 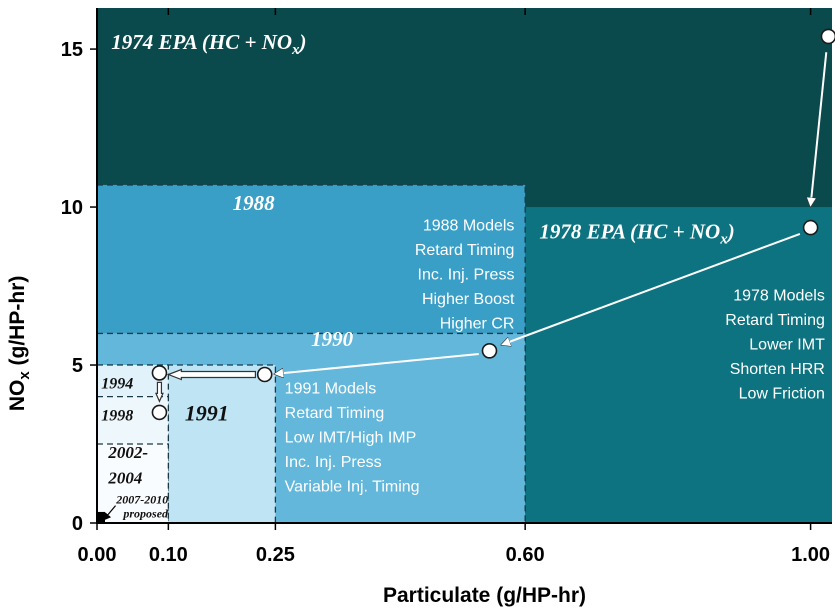 What do you see at coordinates (819, 128) in the screenshot?
I see `arrow-1974-1978` at bounding box center [819, 128].